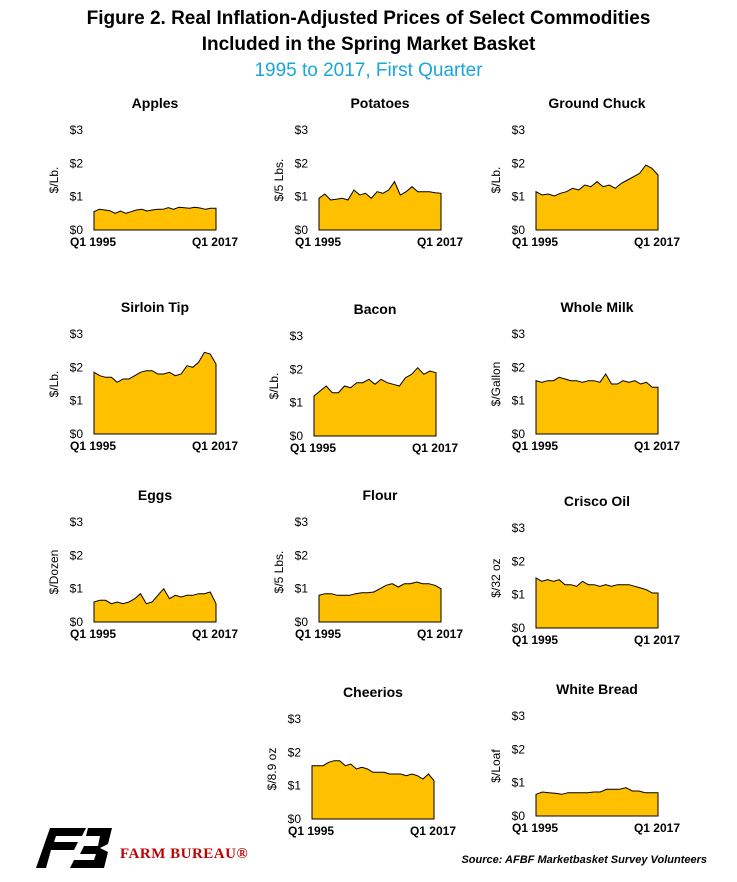 This screenshot has height=882, width=737. Describe the element at coordinates (362, 378) in the screenshot. I see `chart-bacon-plot: Bacon $0 $1 $2 $3 $/Lb. Q1 1995 Q1 2017` at that location.